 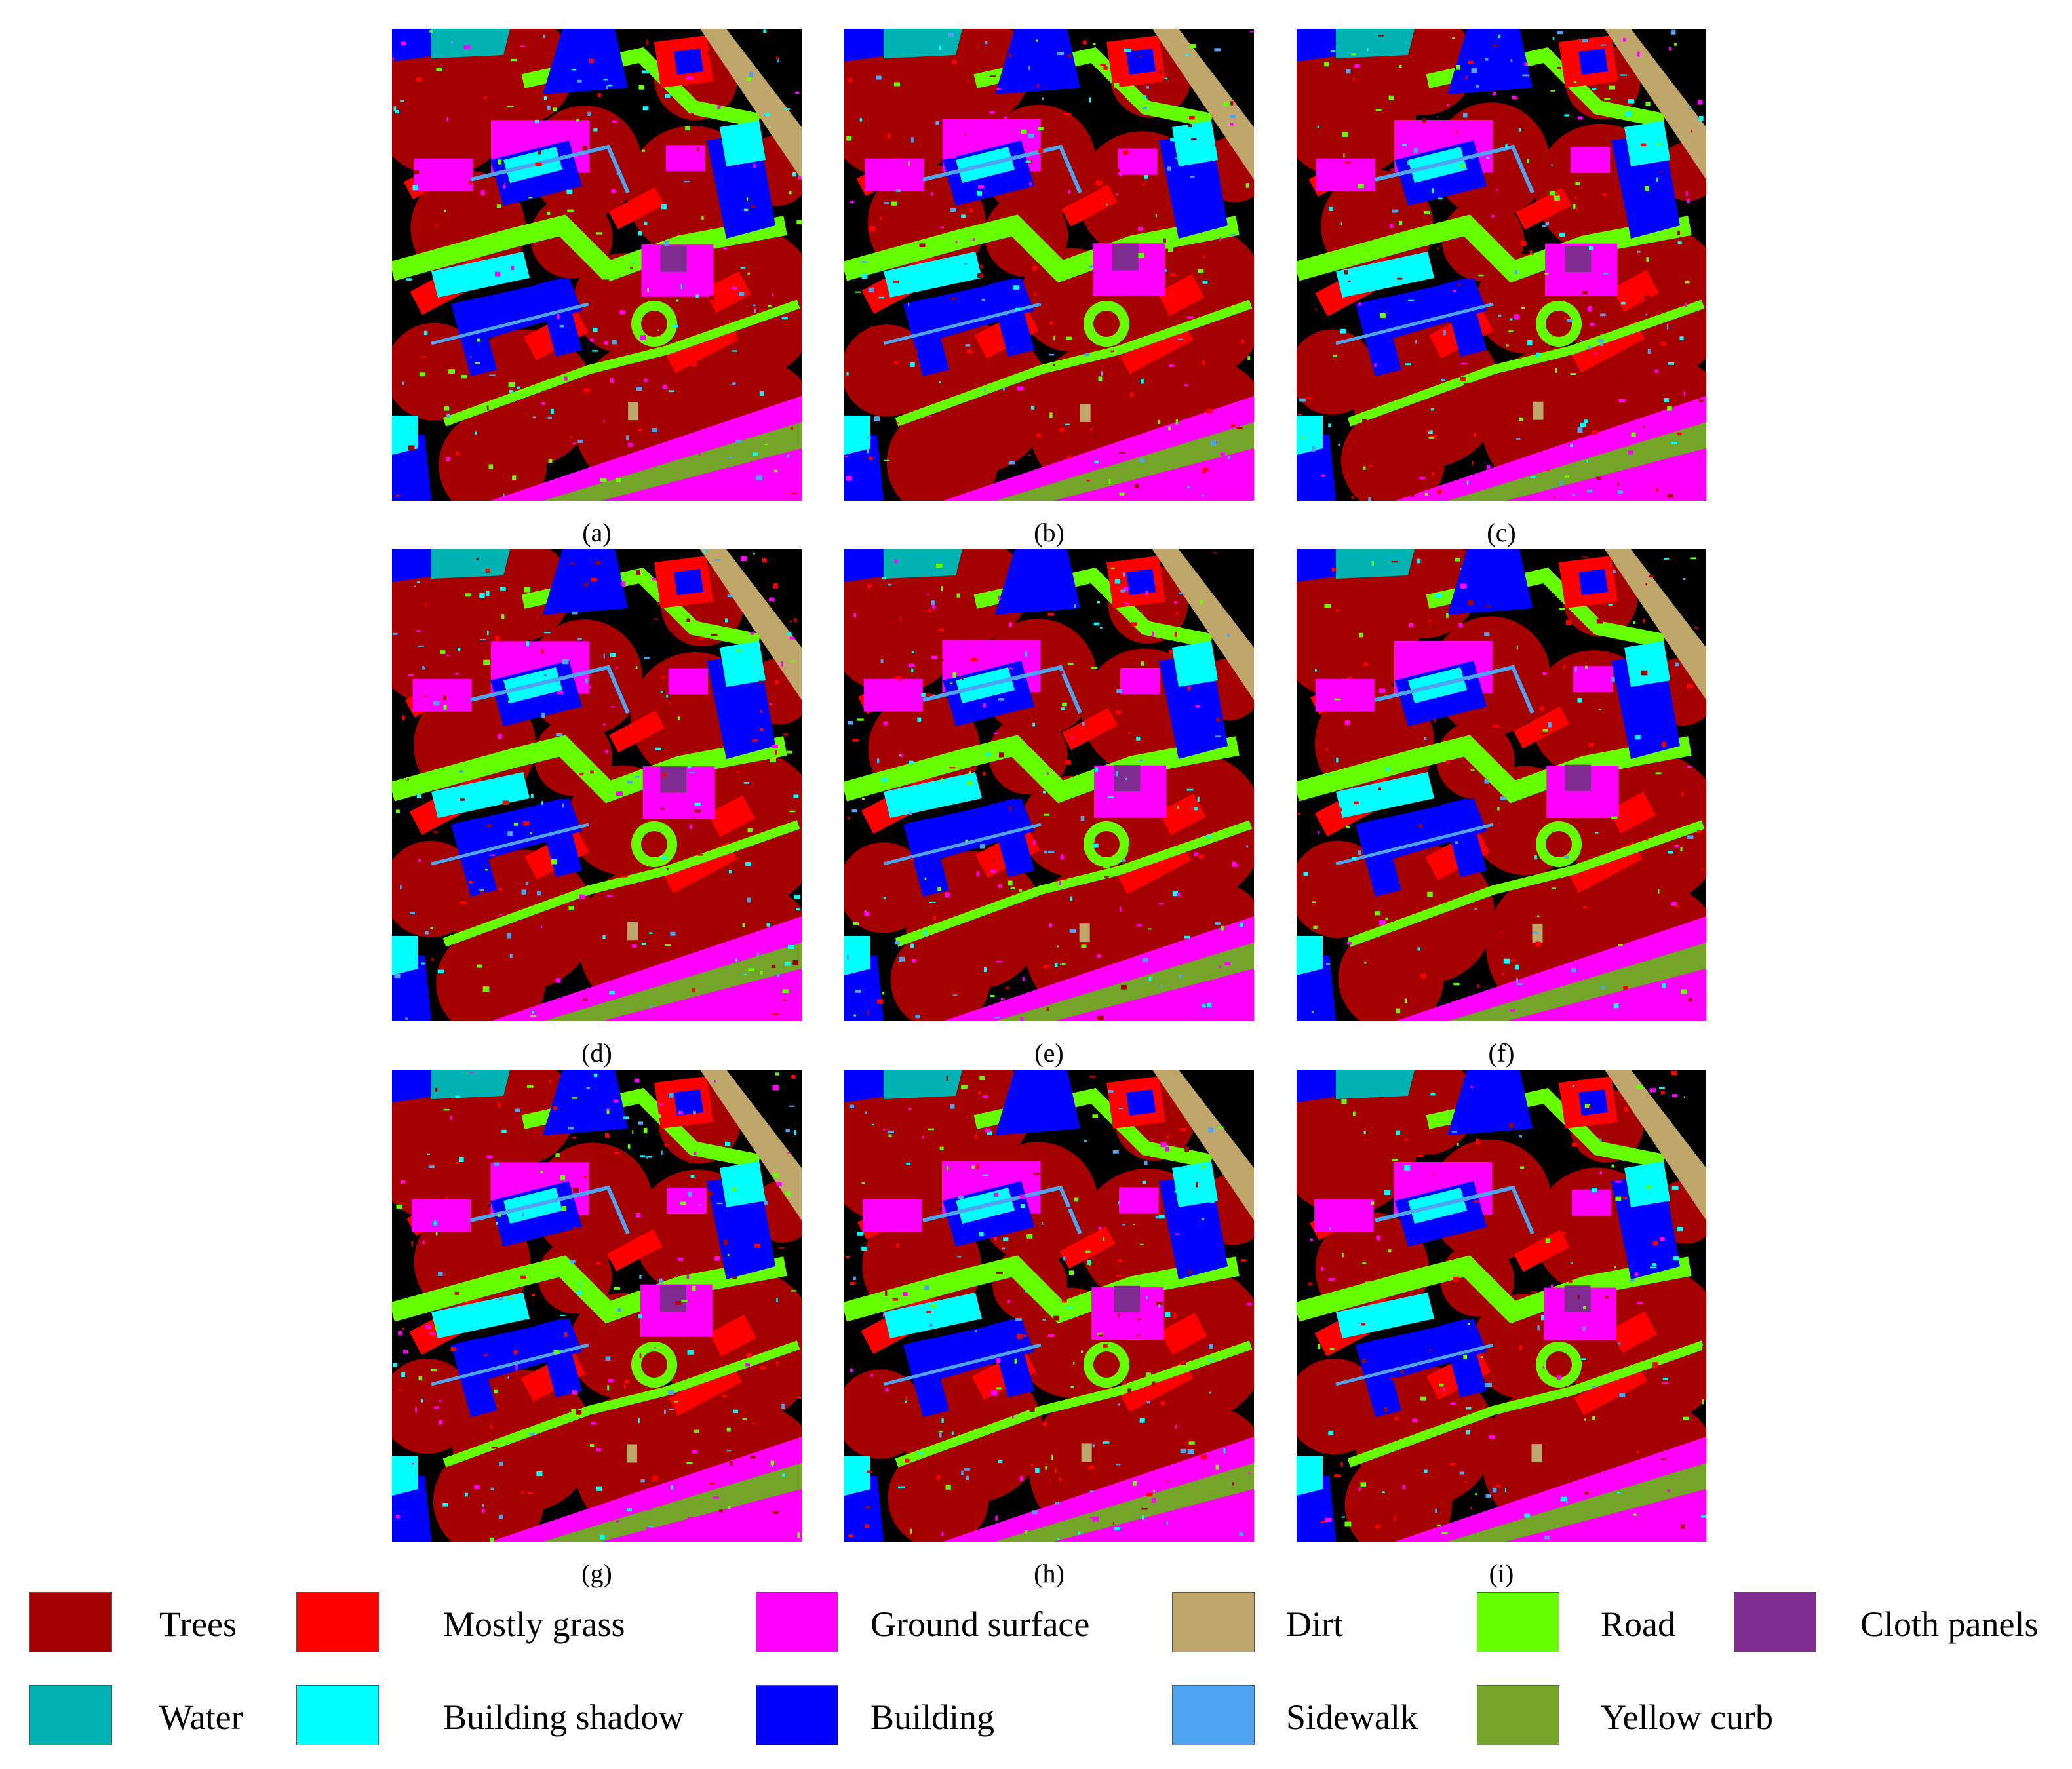 I want to click on panel-caption-d: (d), so click(x=596, y=1053).